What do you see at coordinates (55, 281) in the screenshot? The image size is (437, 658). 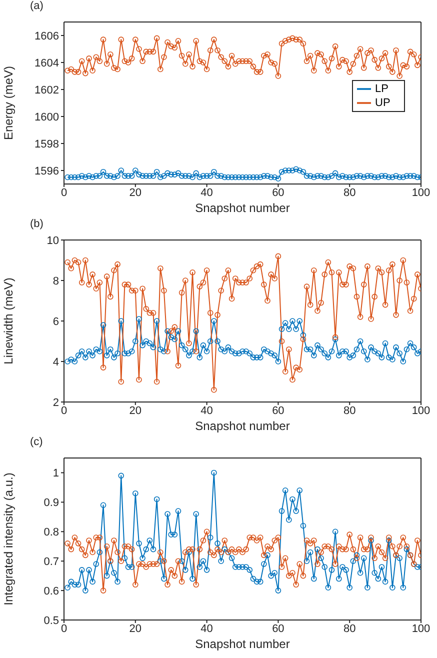 I see `y-tick-label: 8` at bounding box center [55, 281].